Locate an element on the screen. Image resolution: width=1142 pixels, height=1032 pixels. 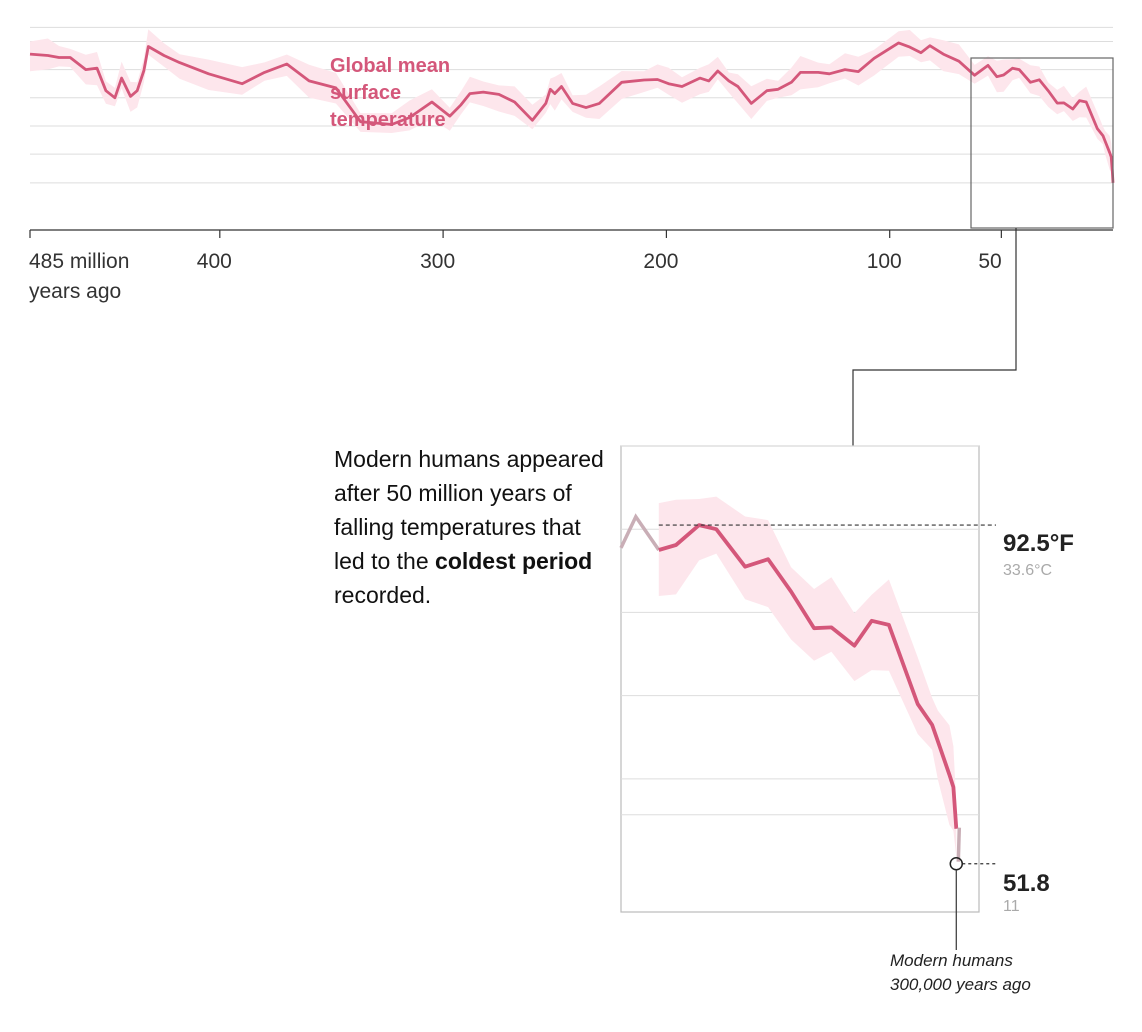
series-title-line: Global mean is located at coordinates (390, 66).